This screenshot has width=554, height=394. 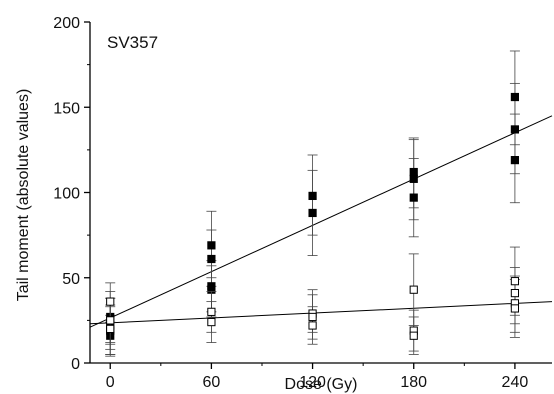 I want to click on x-tick-label: 0, so click(x=110, y=382).